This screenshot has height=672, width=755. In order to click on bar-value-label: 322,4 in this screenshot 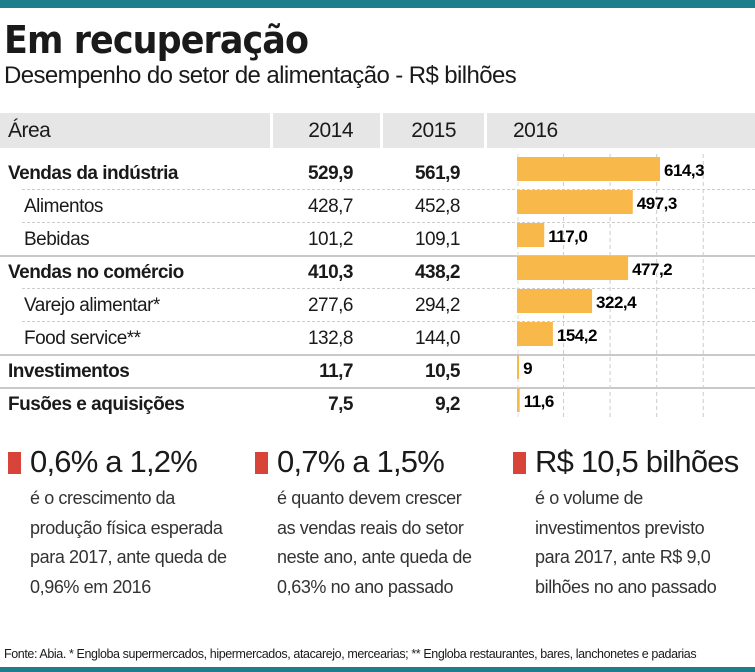, I will do `click(616, 302)`.